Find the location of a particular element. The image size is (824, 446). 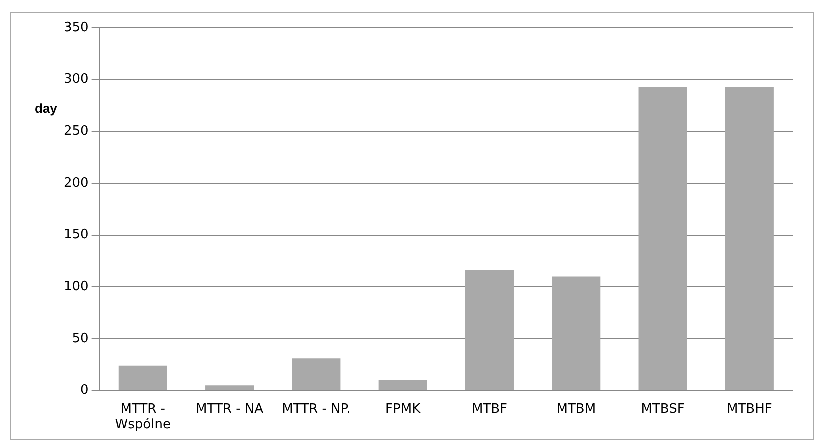

y-tick-label: 200 is located at coordinates (76, 183).